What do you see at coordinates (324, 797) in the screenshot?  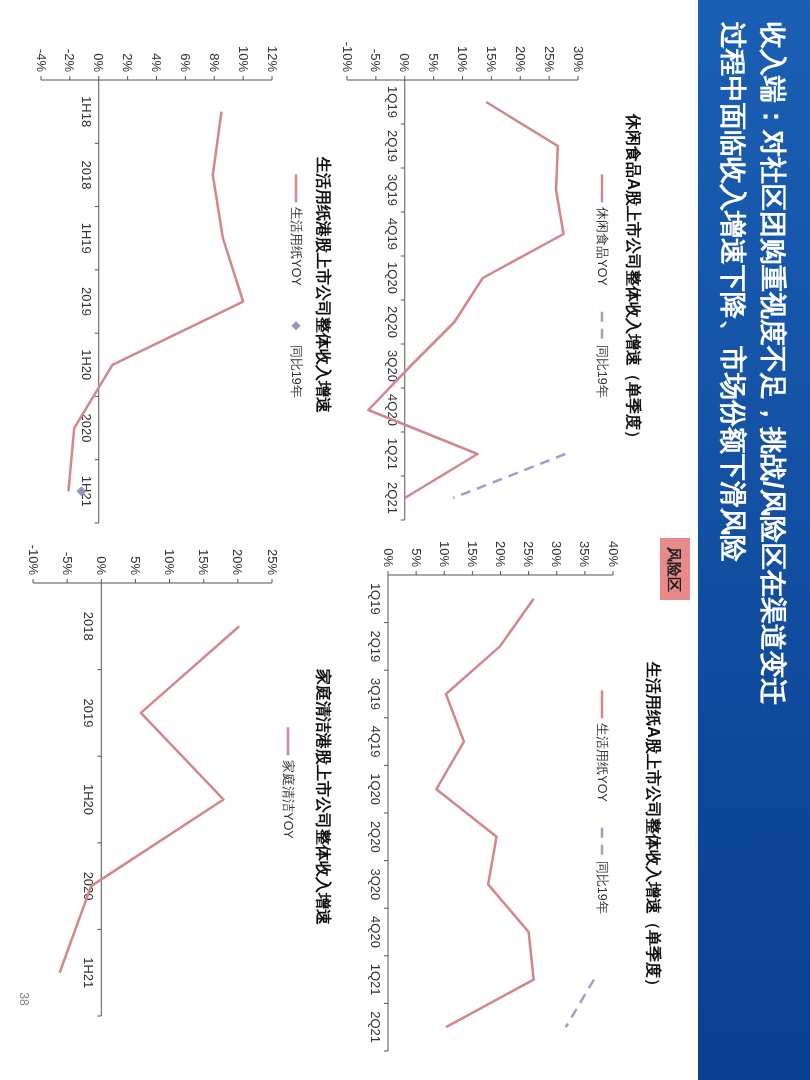 I see `text: 家庭清洁港股上市公司整体收入增速` at bounding box center [324, 797].